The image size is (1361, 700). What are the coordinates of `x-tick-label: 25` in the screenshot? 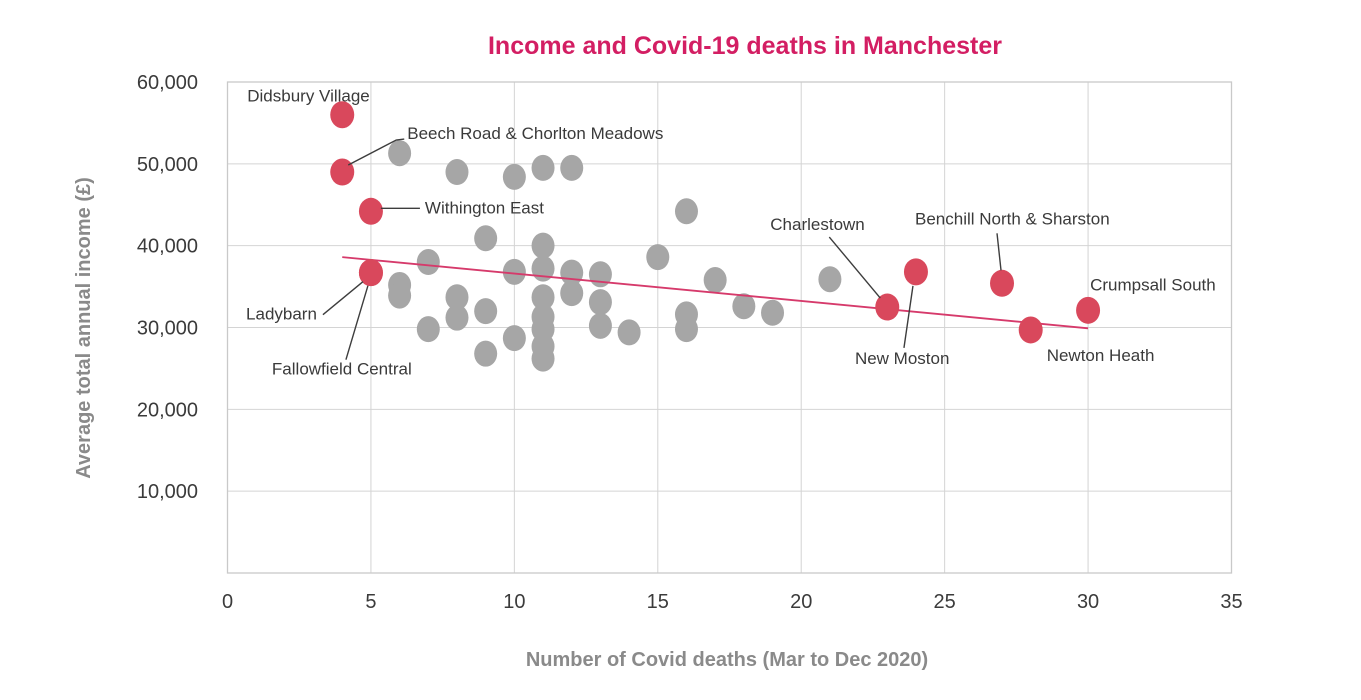 It's located at (945, 602).